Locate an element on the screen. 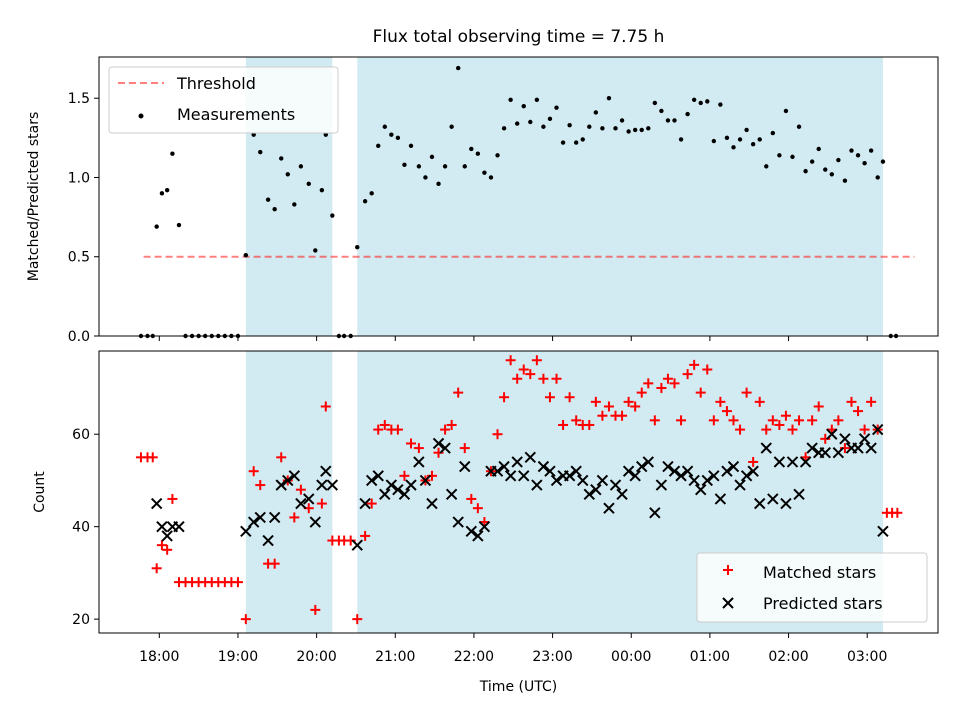 The width and height of the screenshot is (960, 720). y-tick-label: 0.5 is located at coordinates (79, 258).